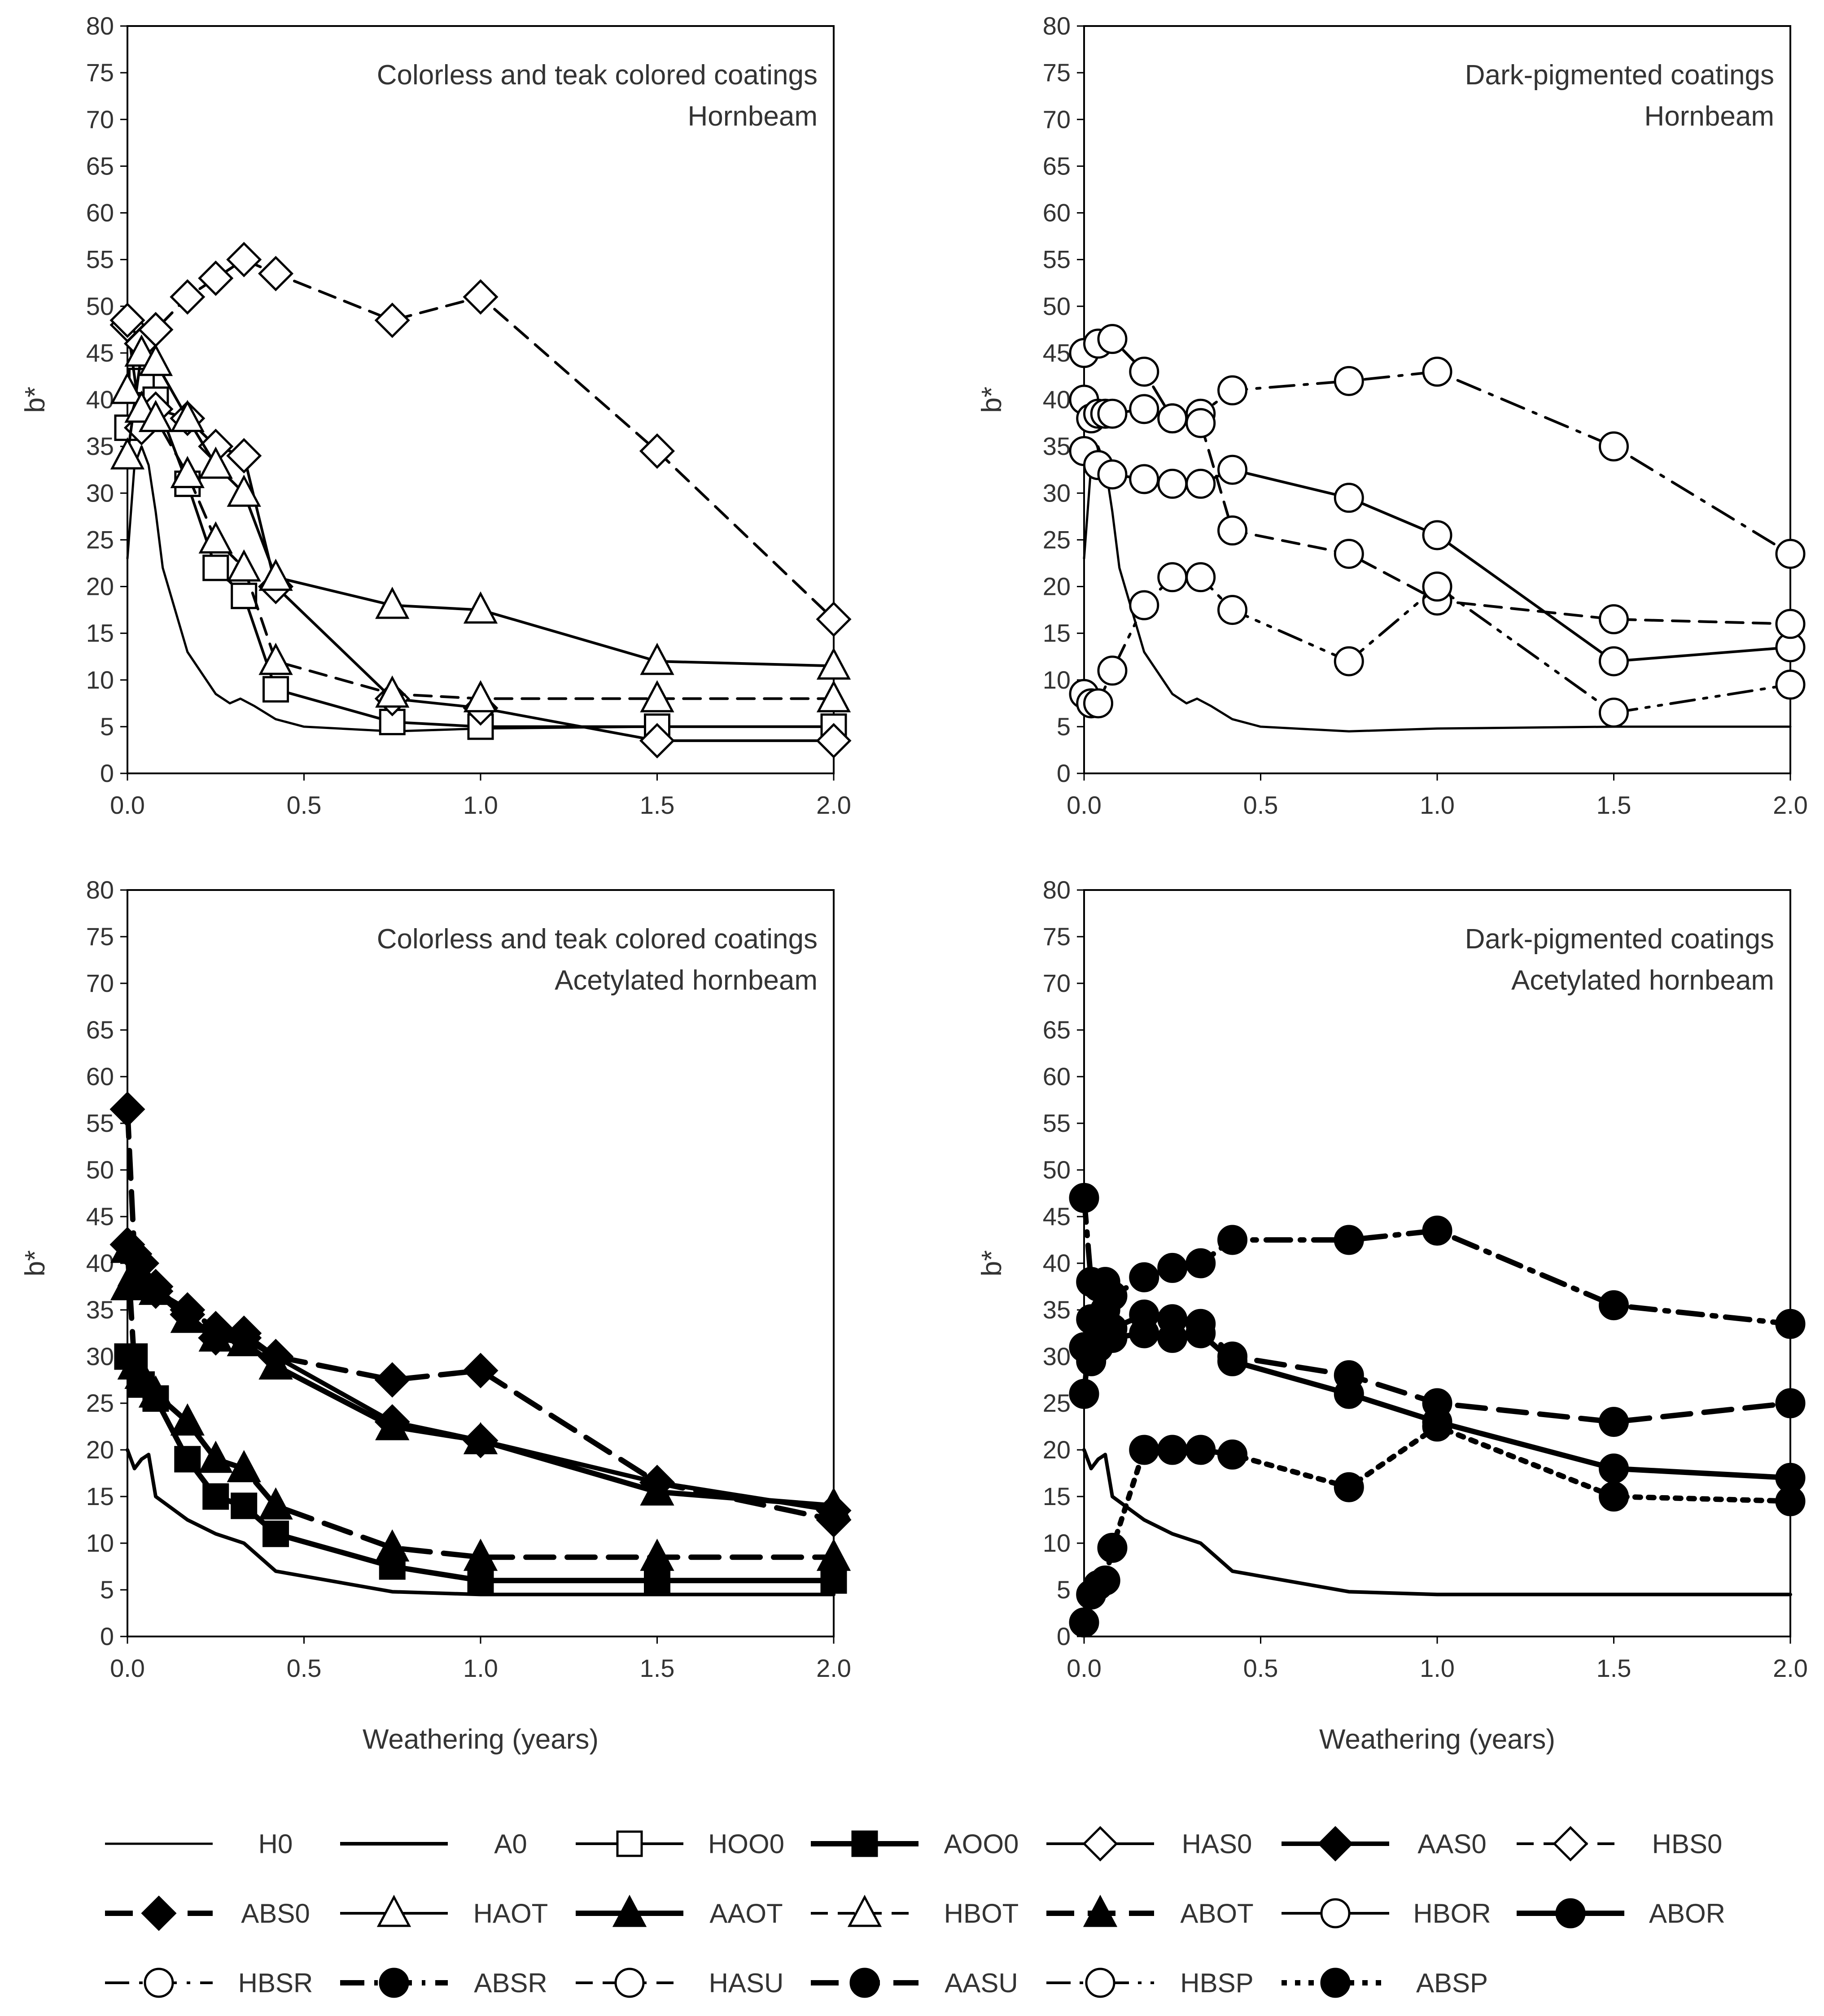 This screenshot has width=1824, height=2016. Describe the element at coordinates (215, 567) in the screenshot. I see `data-point-HOO0` at that location.